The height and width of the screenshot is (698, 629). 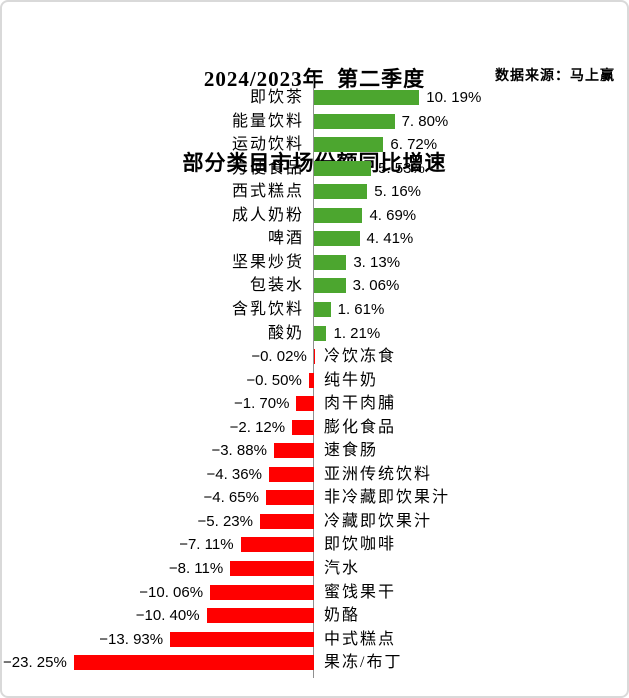 I want to click on value-label: 3. 13%, so click(x=377, y=262).